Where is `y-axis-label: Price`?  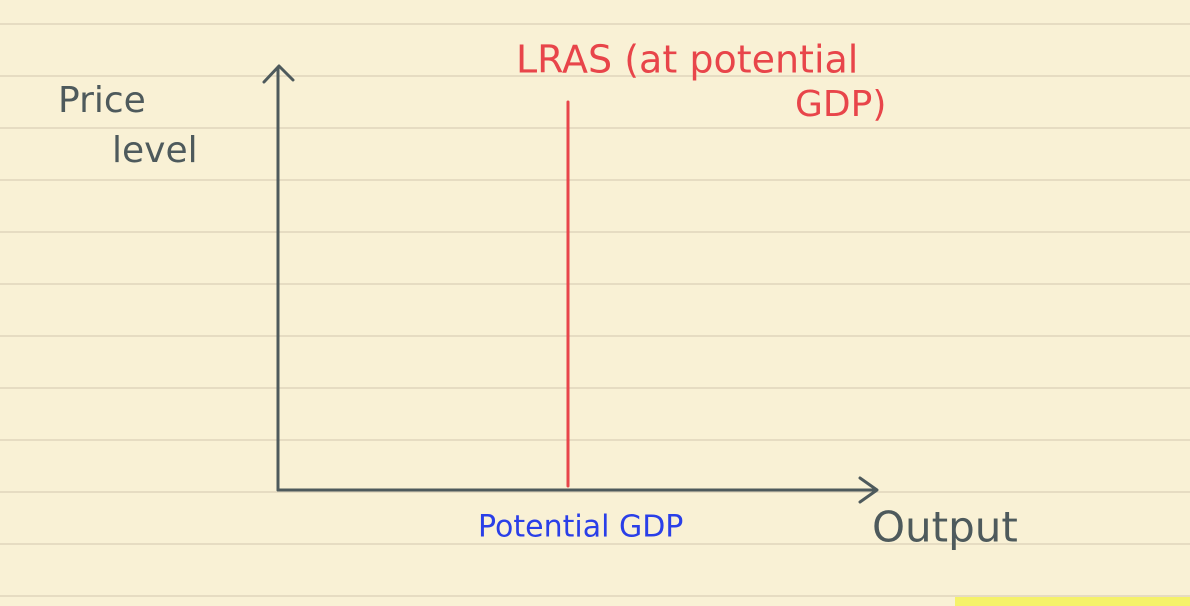 y-axis-label: Price is located at coordinates (102, 100).